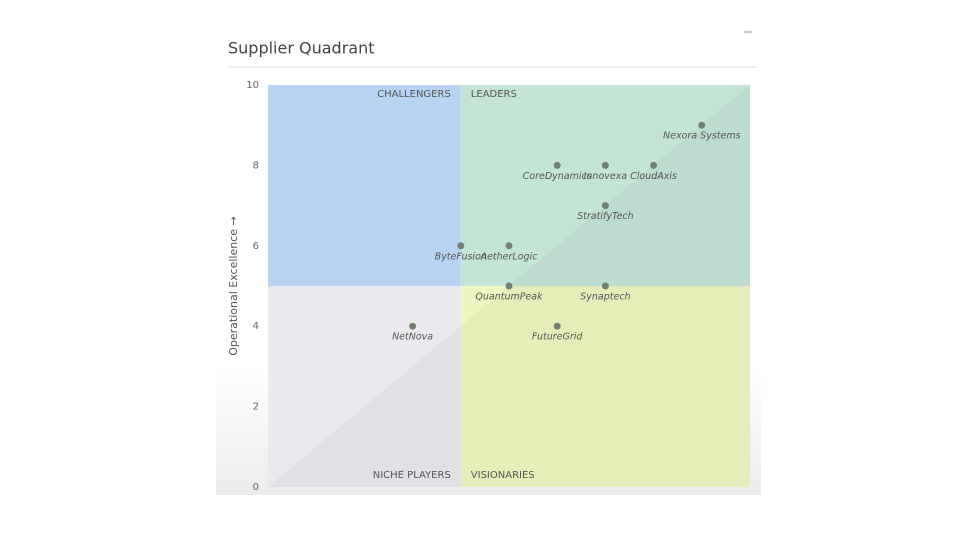  Describe the element at coordinates (503, 475) in the screenshot. I see `quadrant-label: VISIONARIES` at that location.